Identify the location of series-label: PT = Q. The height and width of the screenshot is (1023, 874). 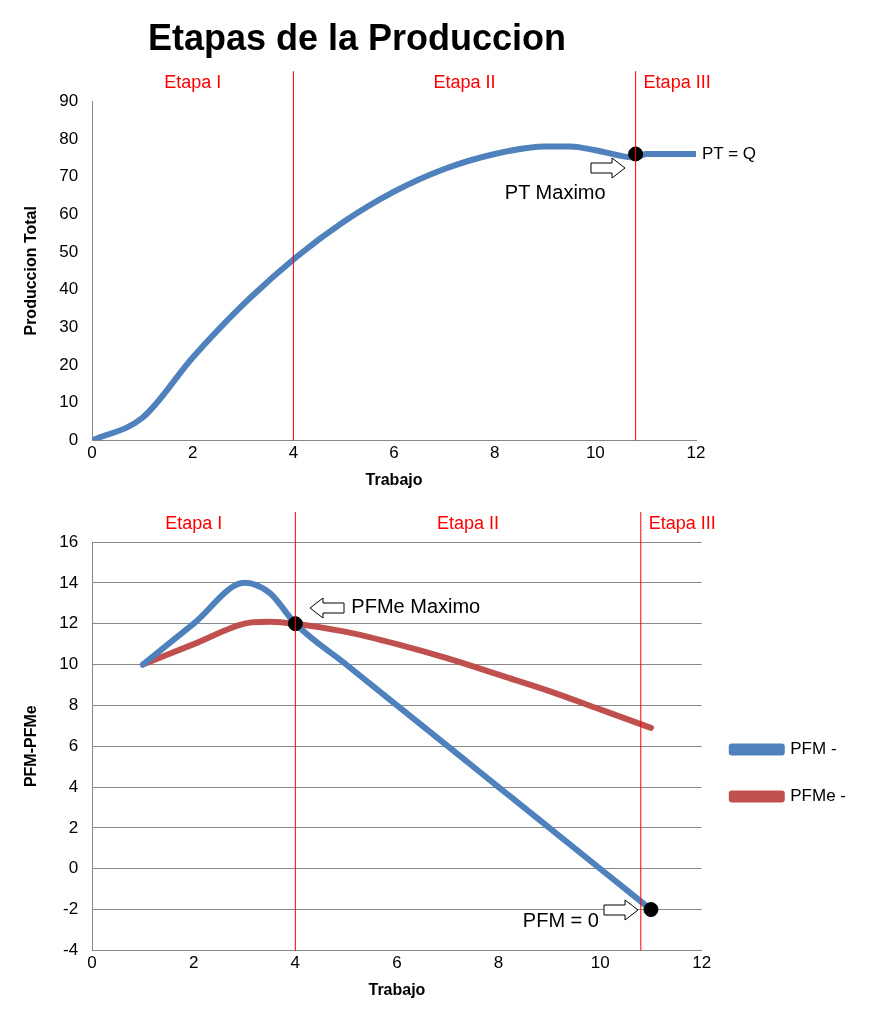
(729, 153).